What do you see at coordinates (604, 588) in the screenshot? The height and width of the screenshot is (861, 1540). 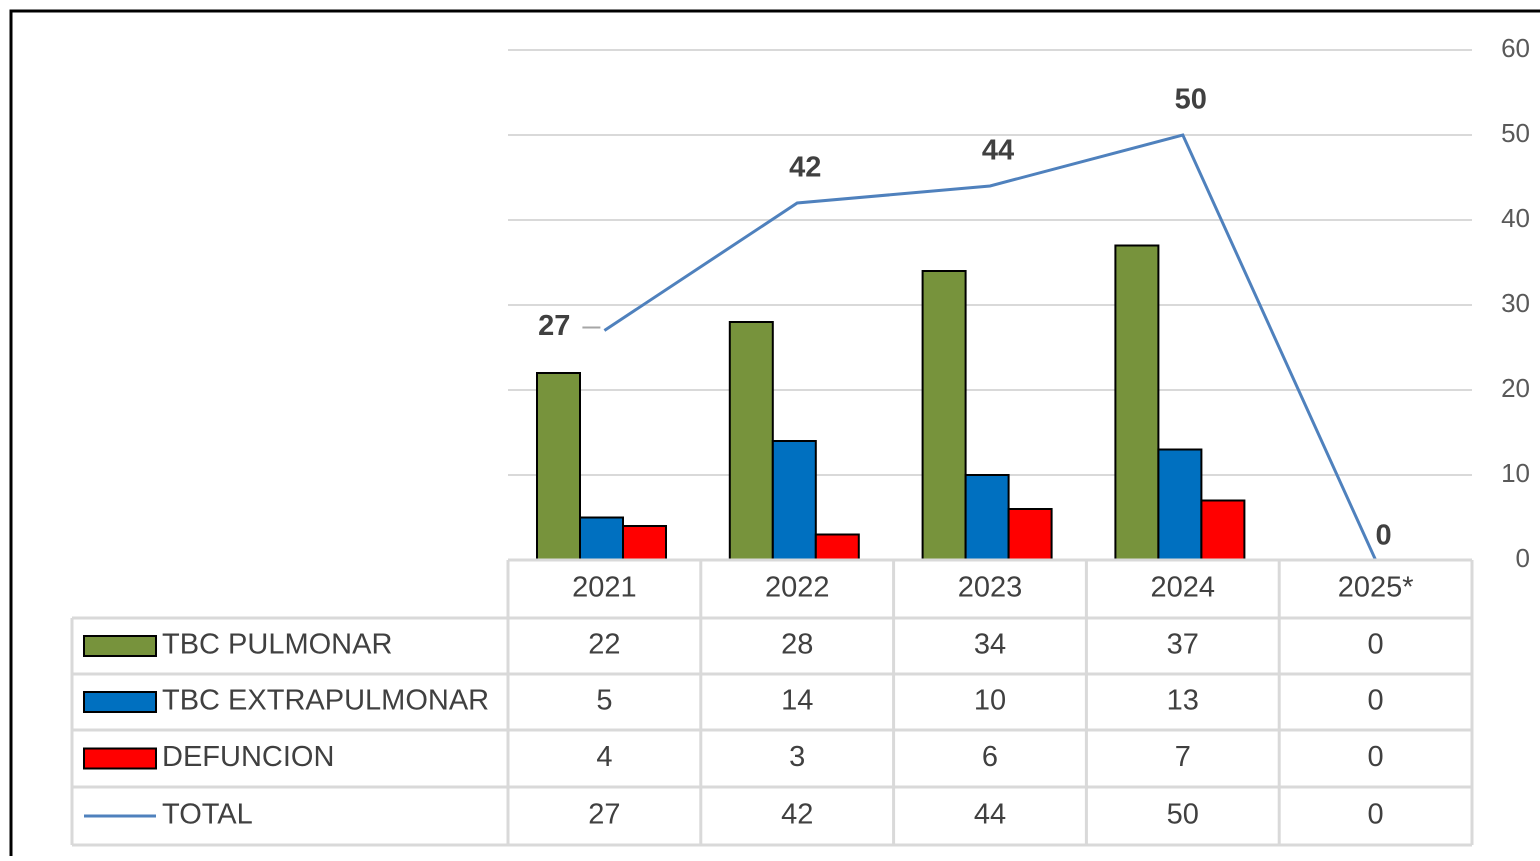 I see `category-label: 2021` at bounding box center [604, 588].